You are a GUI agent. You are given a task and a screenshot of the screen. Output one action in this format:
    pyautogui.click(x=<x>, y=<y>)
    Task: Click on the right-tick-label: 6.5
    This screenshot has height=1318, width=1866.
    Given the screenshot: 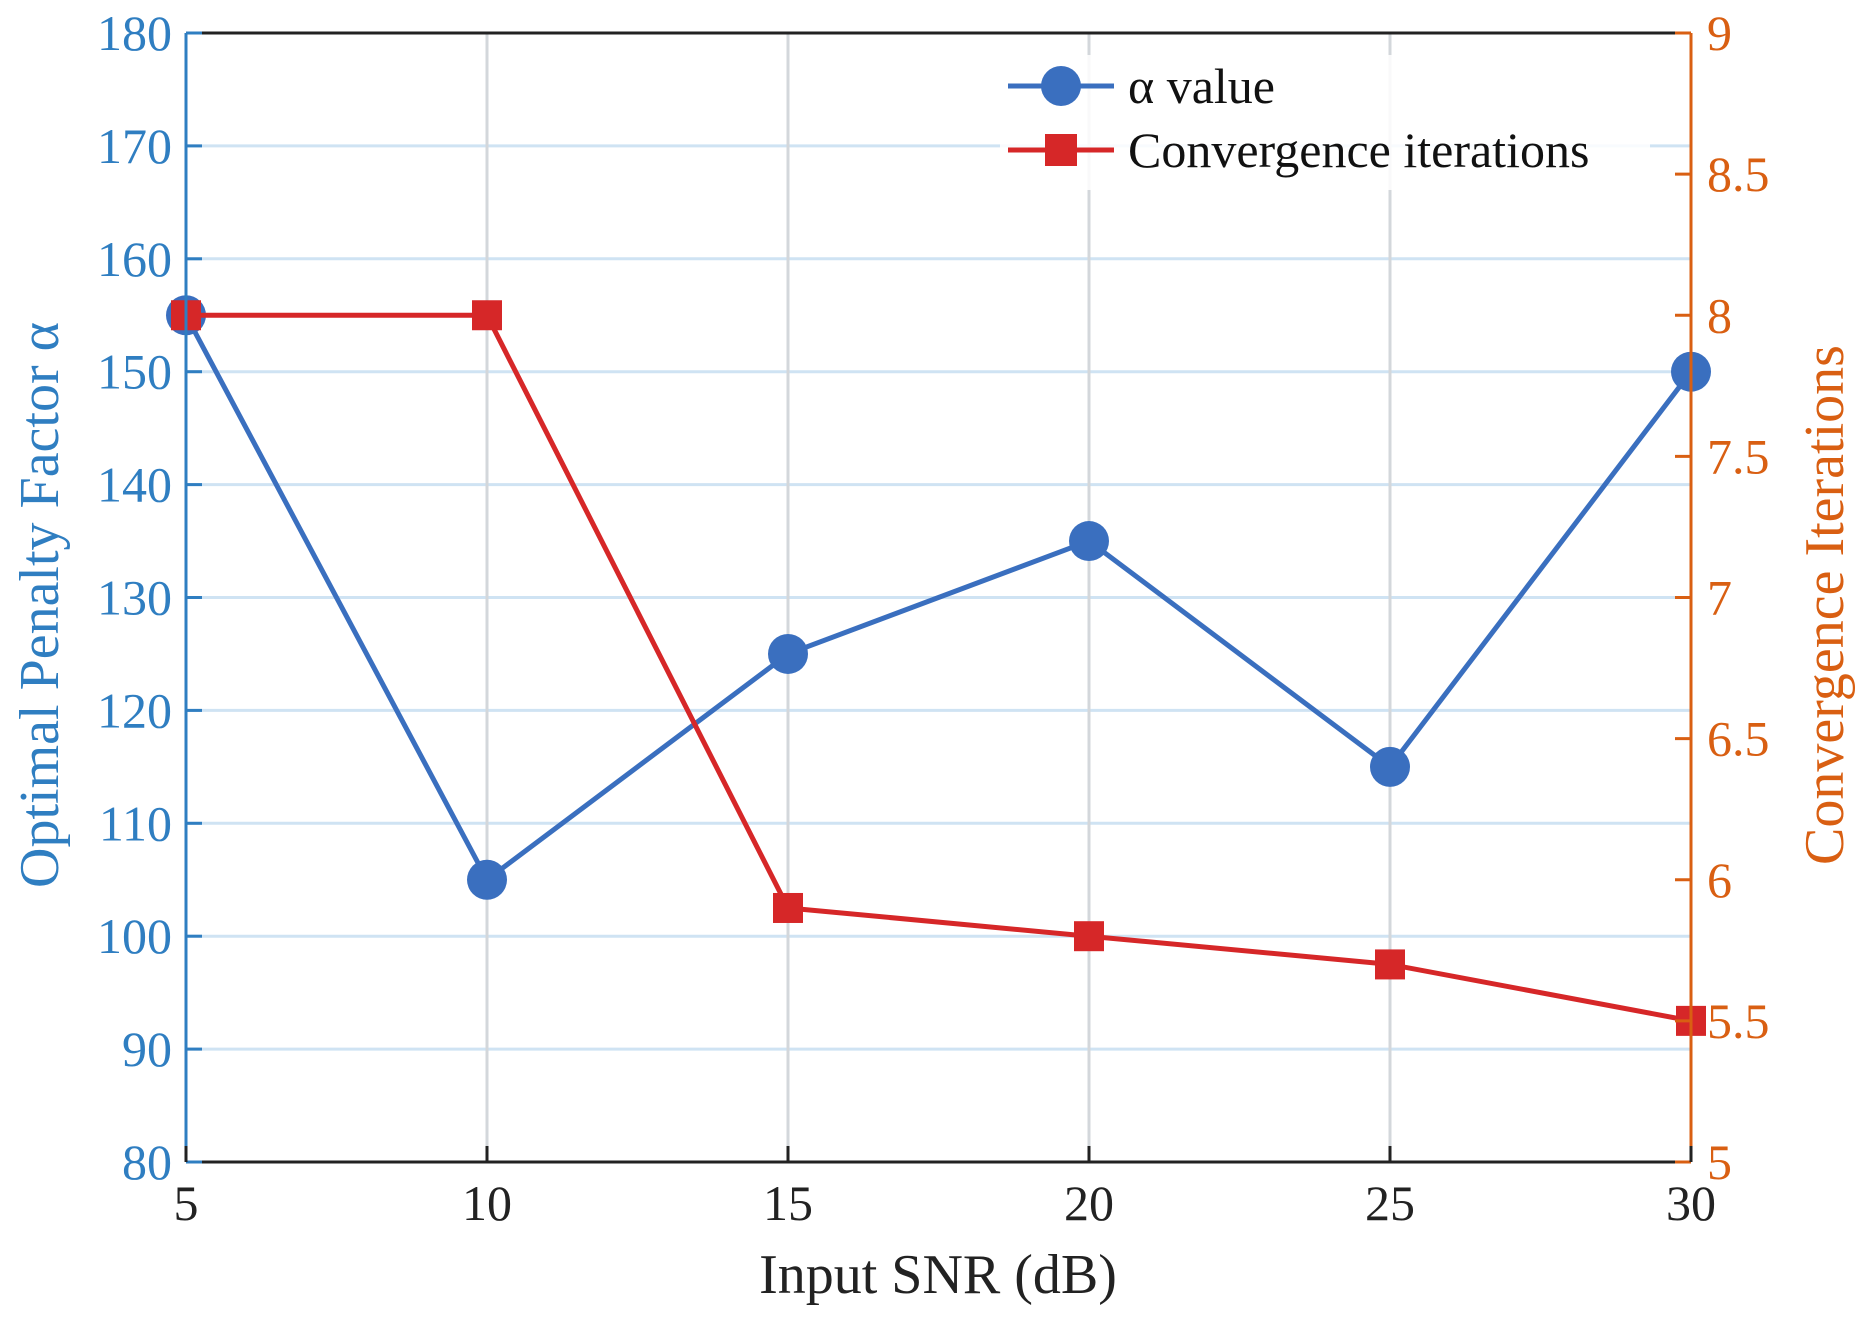 What is the action you would take?
    pyautogui.click(x=1738, y=739)
    